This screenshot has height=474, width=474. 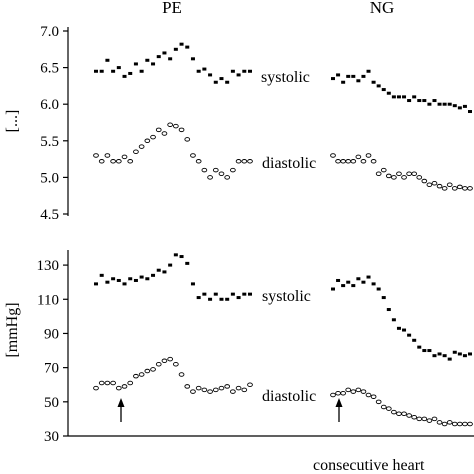 I want to click on top-series-pe-systolic, so click(x=173, y=63).